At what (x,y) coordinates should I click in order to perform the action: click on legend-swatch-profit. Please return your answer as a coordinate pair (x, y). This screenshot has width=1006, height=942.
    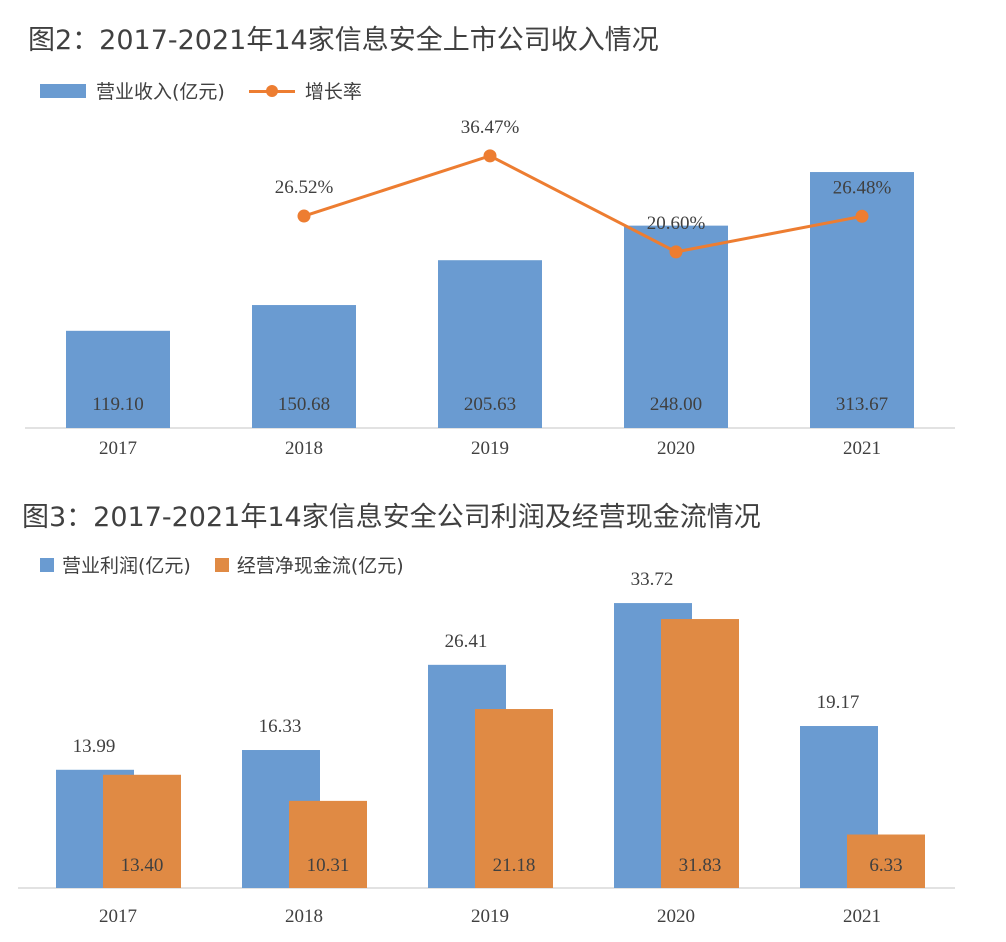
    Looking at the image, I should click on (47, 564).